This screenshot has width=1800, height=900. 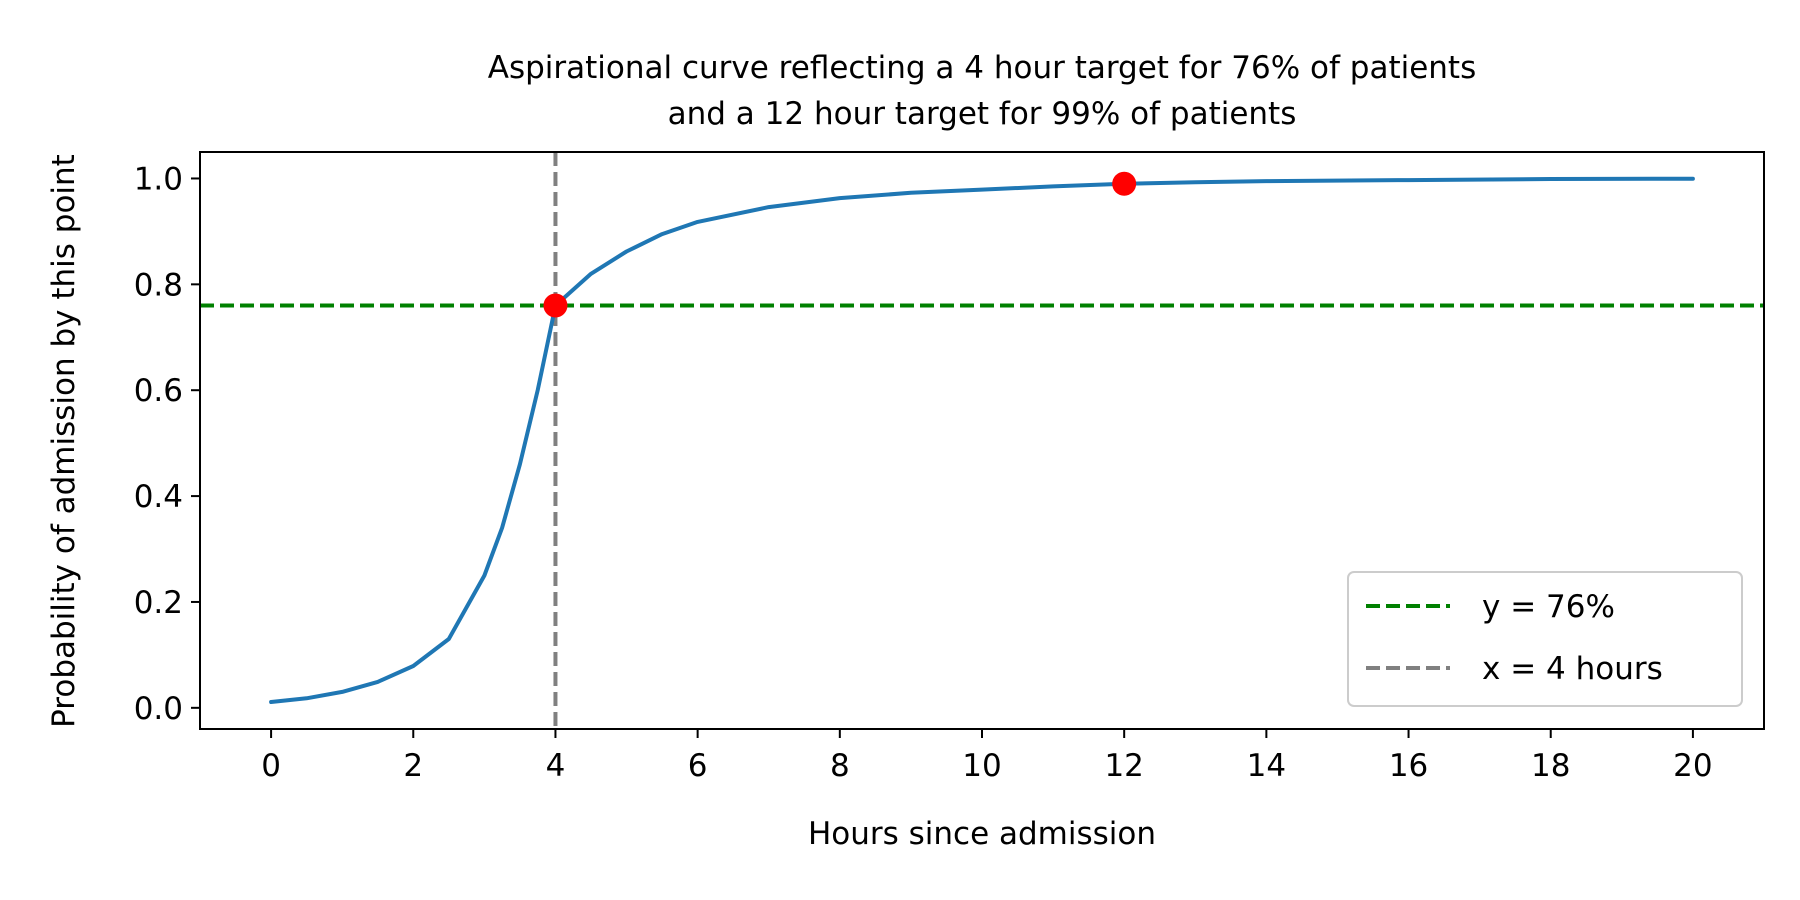 What do you see at coordinates (158, 709) in the screenshot?
I see `y-tick-label: 0.0` at bounding box center [158, 709].